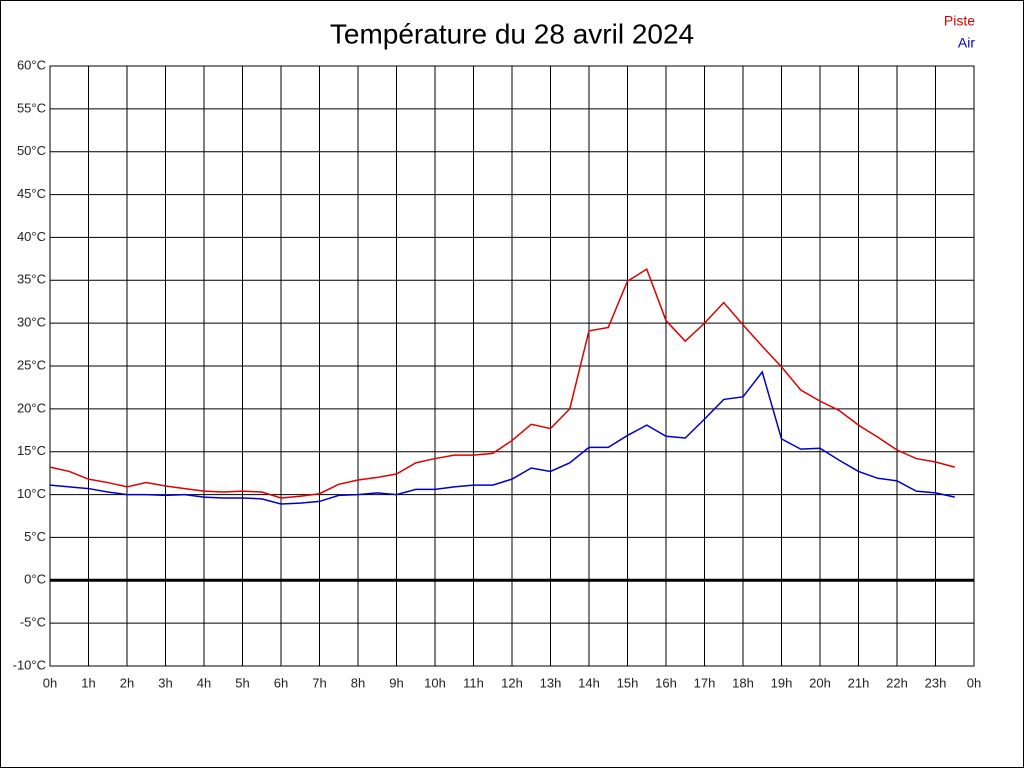 This screenshot has height=768, width=1024. Describe the element at coordinates (551, 682) in the screenshot. I see `x-tick-label: 13h` at that location.